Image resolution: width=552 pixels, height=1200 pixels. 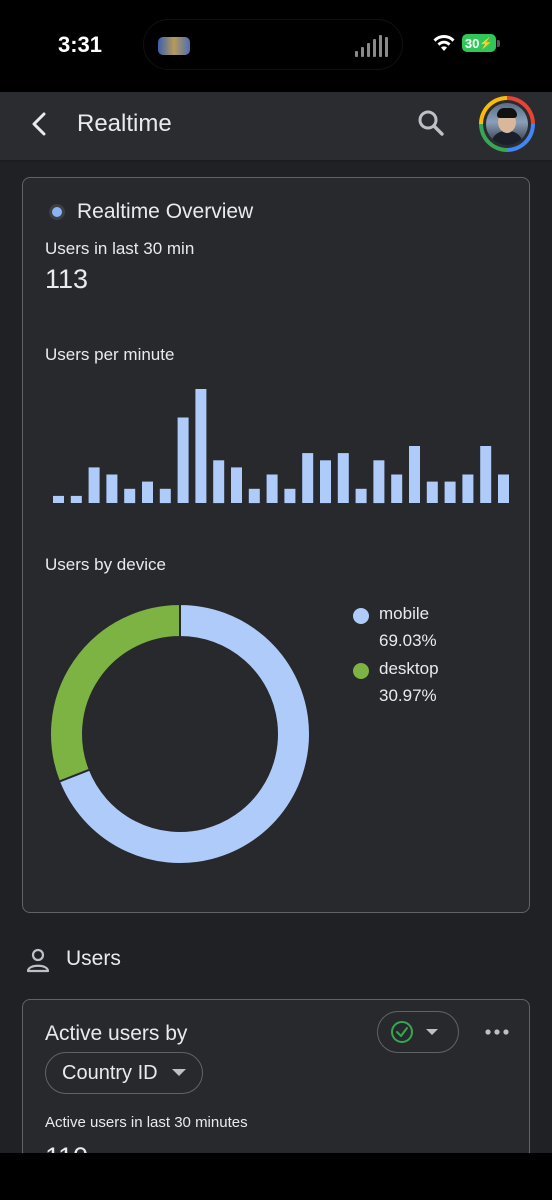 What do you see at coordinates (165, 211) in the screenshot?
I see `overview-title: Realtime Overview` at bounding box center [165, 211].